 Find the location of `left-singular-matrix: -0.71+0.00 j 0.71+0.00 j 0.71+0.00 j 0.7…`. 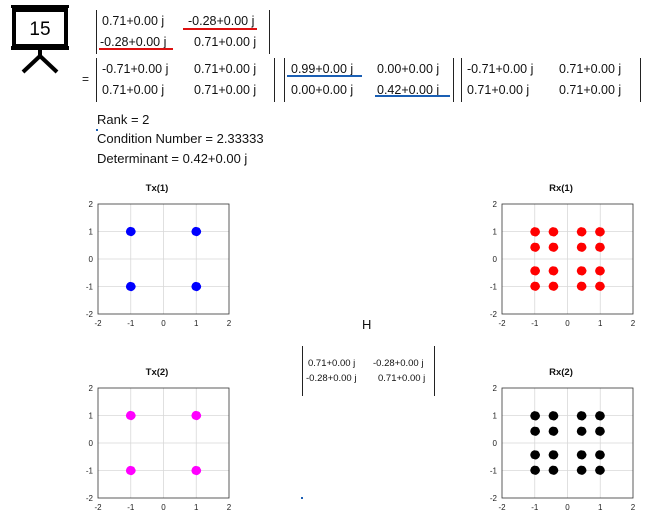

left-singular-matrix: -0.71+0.00 j 0.71+0.00 j 0.71+0.00 j 0.7… is located at coordinates (185, 80).